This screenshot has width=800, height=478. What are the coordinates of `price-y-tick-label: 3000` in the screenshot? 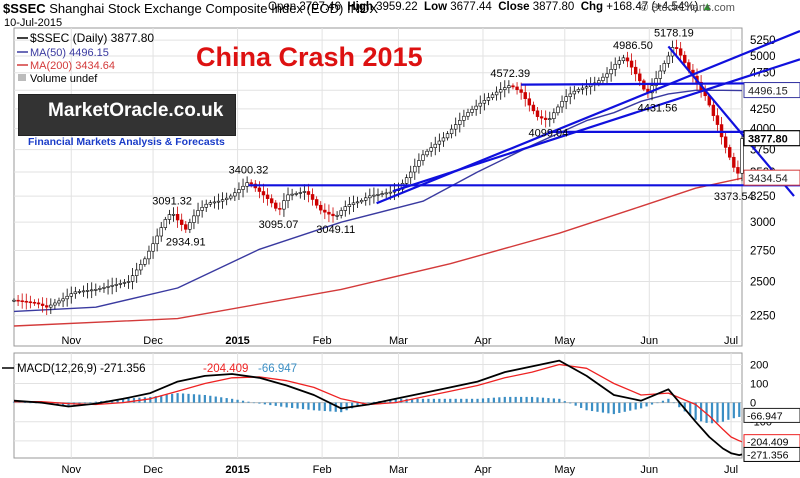 It's located at (763, 223).